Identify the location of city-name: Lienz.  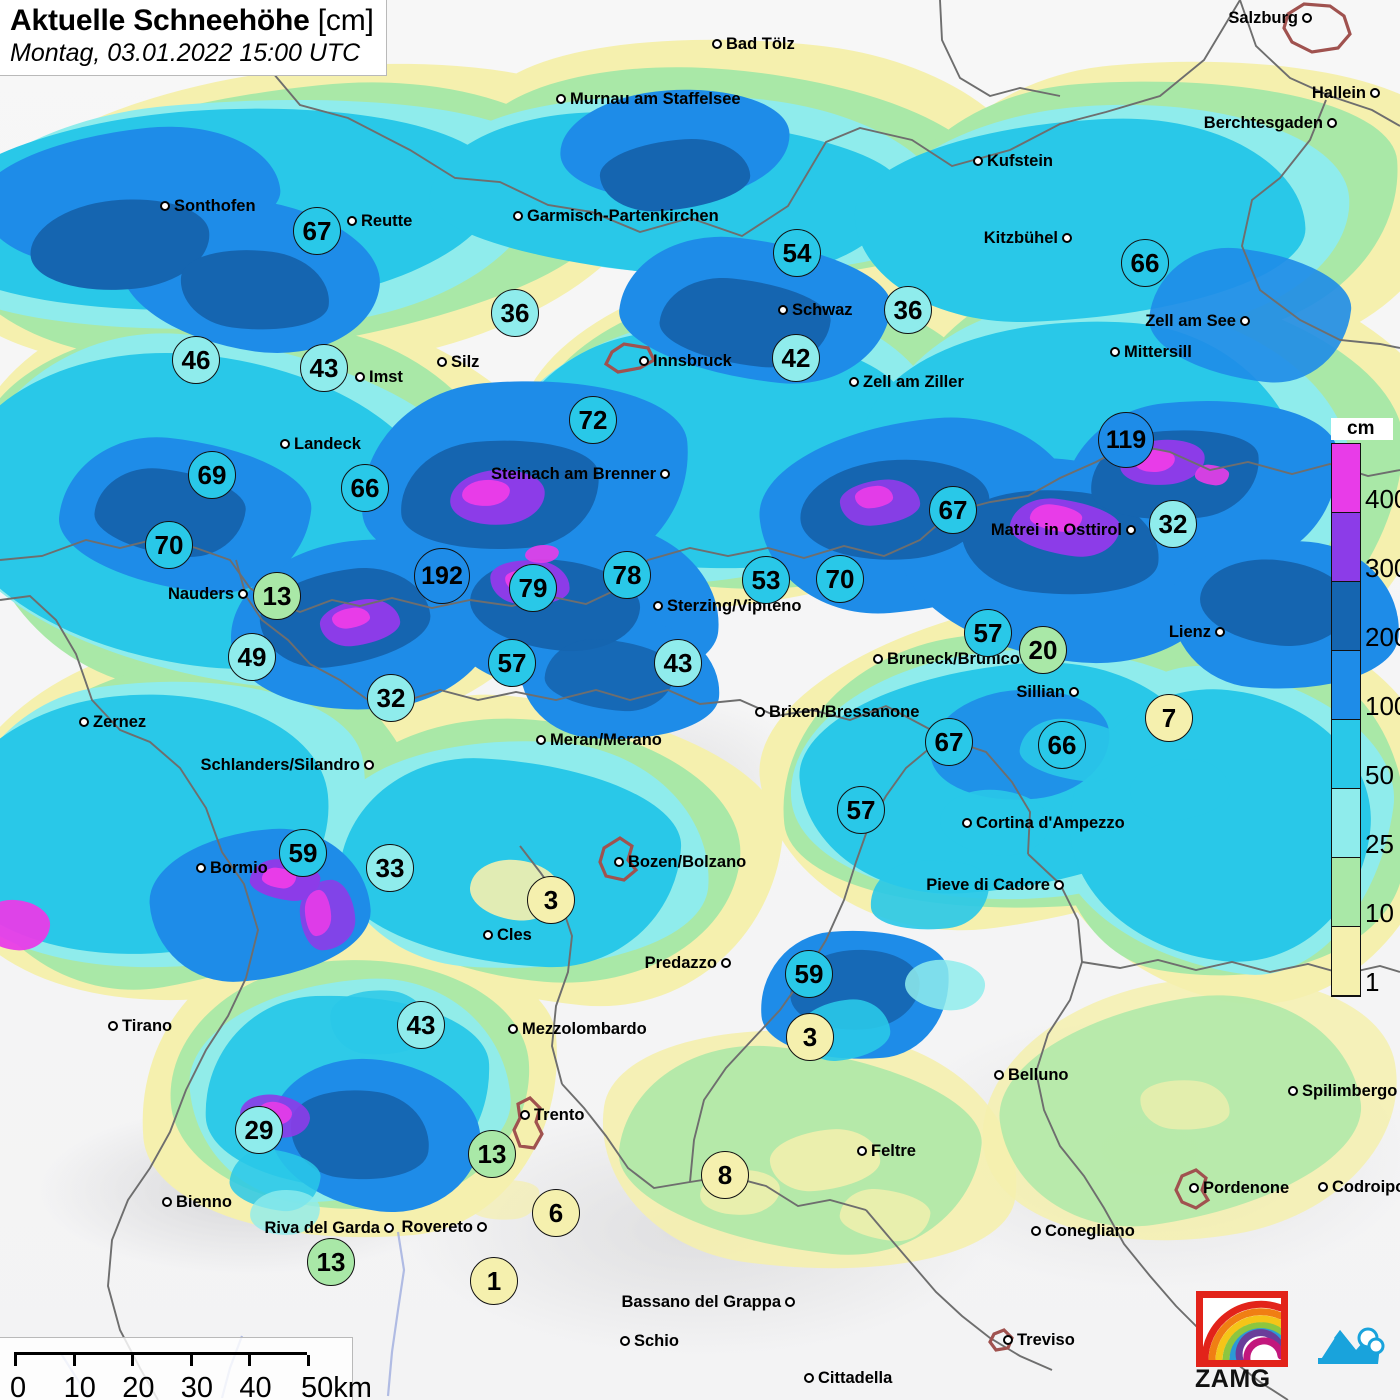
(1189, 632).